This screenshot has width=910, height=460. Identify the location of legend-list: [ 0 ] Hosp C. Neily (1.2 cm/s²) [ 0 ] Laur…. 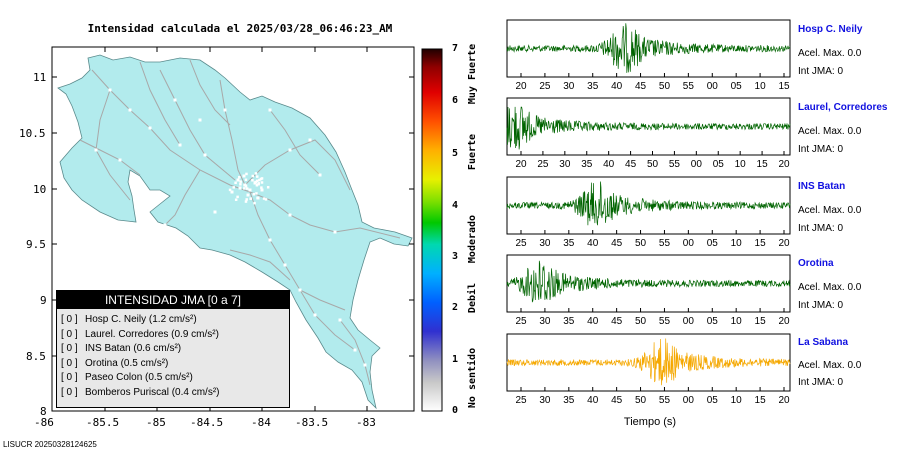
(173, 356).